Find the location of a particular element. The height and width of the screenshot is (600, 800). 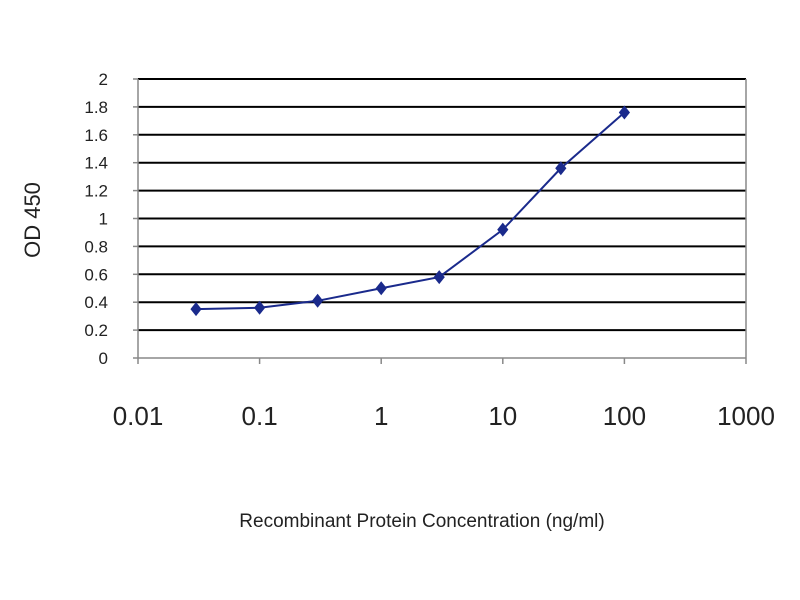

y-tick-label-5: 1 is located at coordinates (103, 219).